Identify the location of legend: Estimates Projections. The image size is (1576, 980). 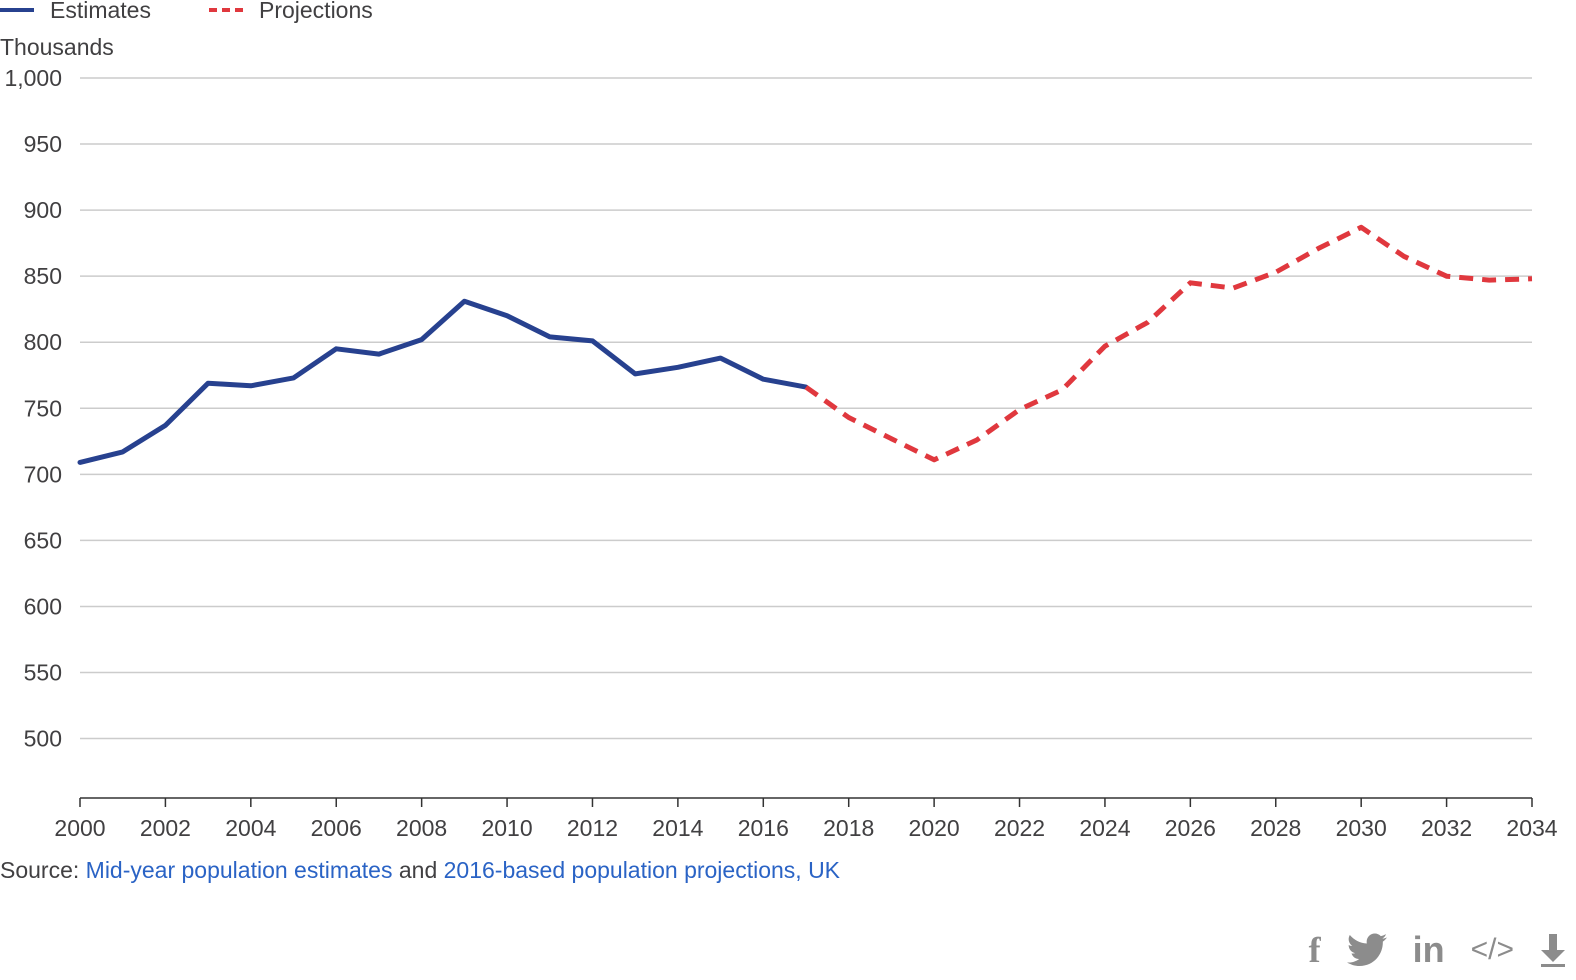
(215, 12).